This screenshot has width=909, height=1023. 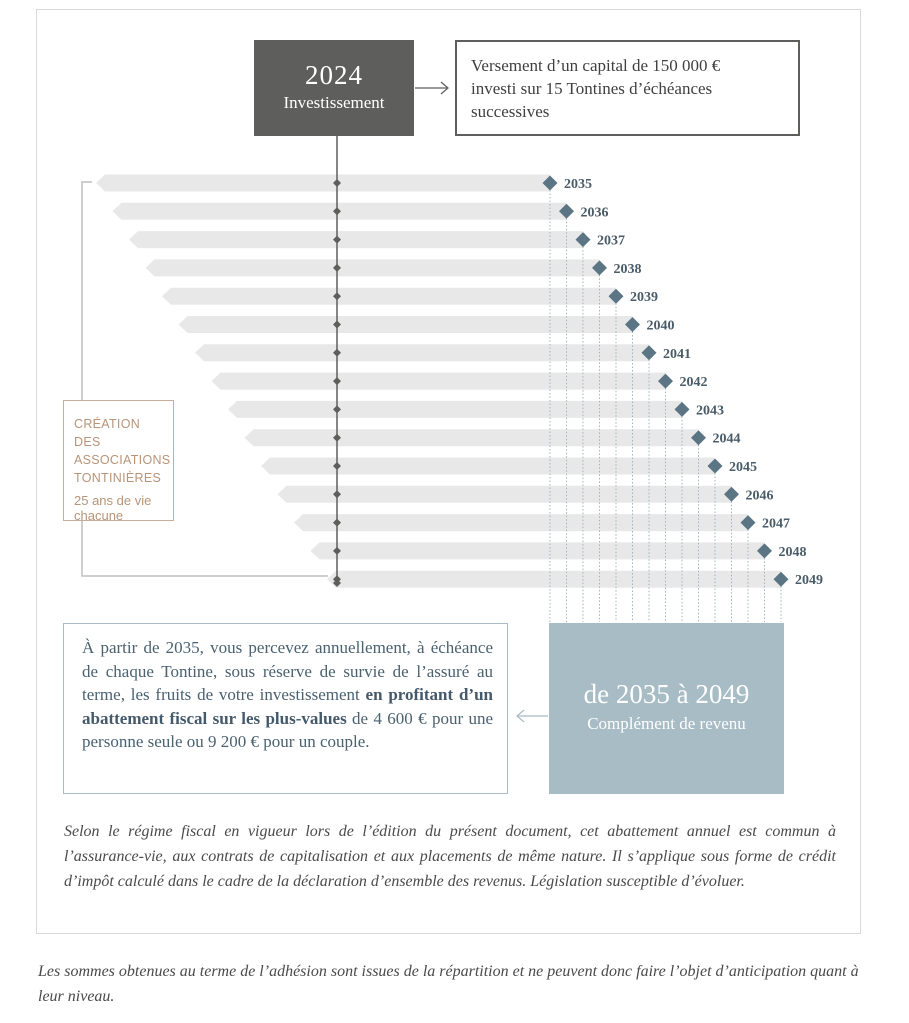 What do you see at coordinates (743, 467) in the screenshot?
I see `maturity-year-label: 2045` at bounding box center [743, 467].